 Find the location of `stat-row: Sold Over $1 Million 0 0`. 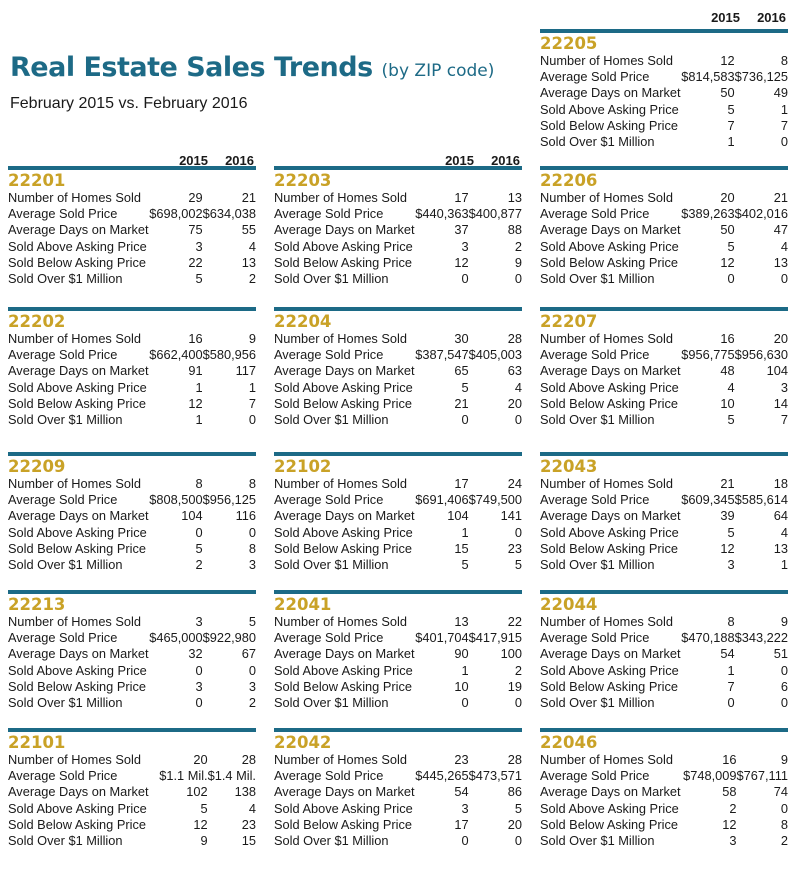

stat-row: Sold Over $1 Million 0 0 is located at coordinates (664, 279).